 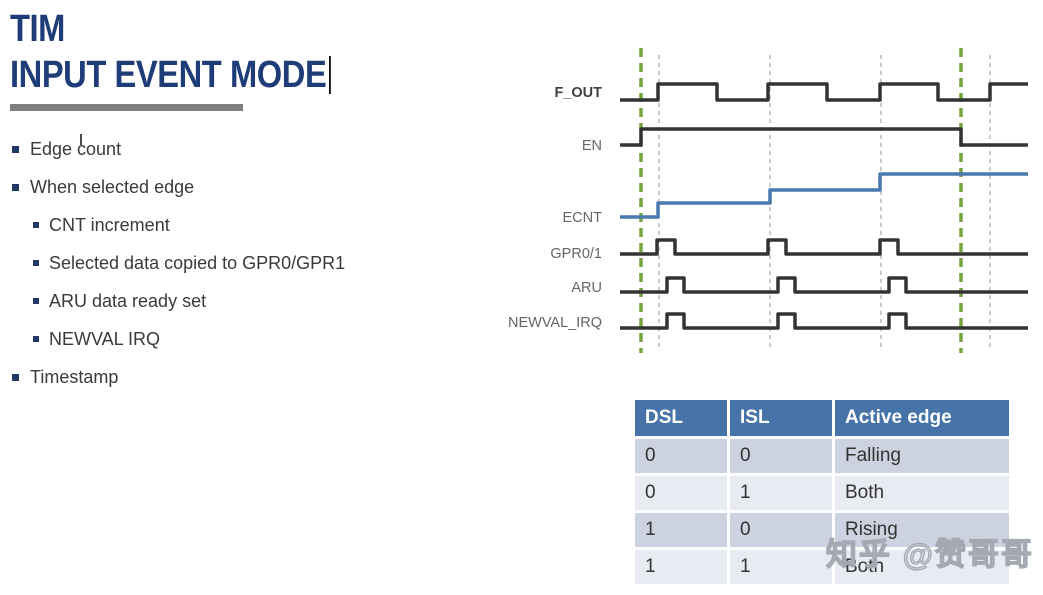 I want to click on bullet-timestamp: Timestamp, so click(x=178, y=377).